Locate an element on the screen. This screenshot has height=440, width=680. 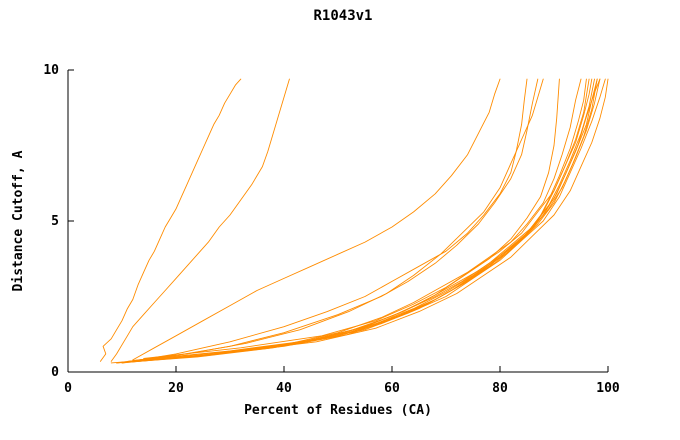
x-tick-label: 20 is located at coordinates (176, 388).